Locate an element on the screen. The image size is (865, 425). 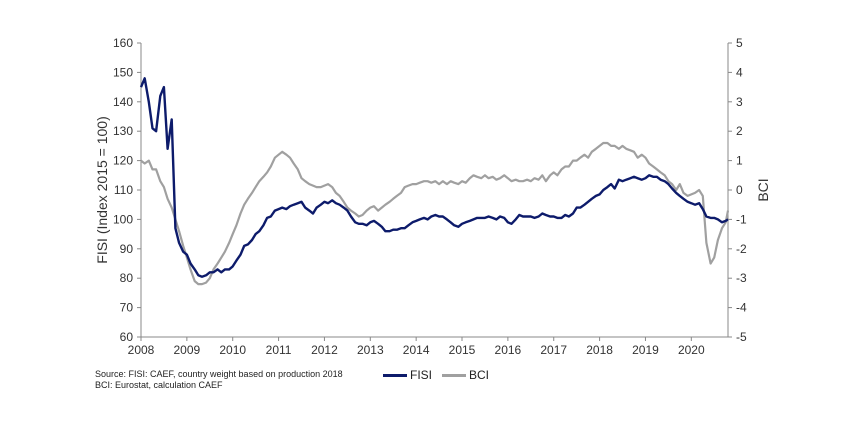
legend-item-bci: BCI is located at coordinates (465, 375).